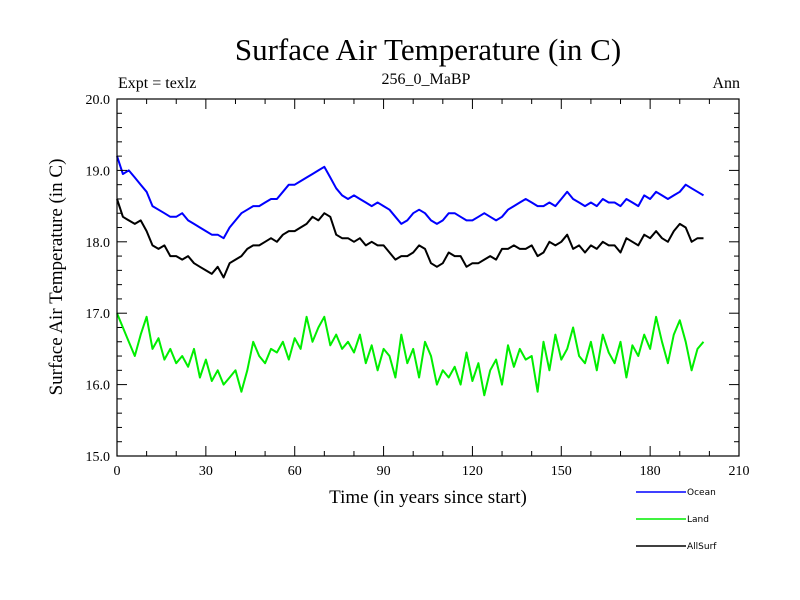 Image resolution: width=800 pixels, height=600 pixels. I want to click on chart-title: Surface Air Temperature (in C), so click(428, 49).